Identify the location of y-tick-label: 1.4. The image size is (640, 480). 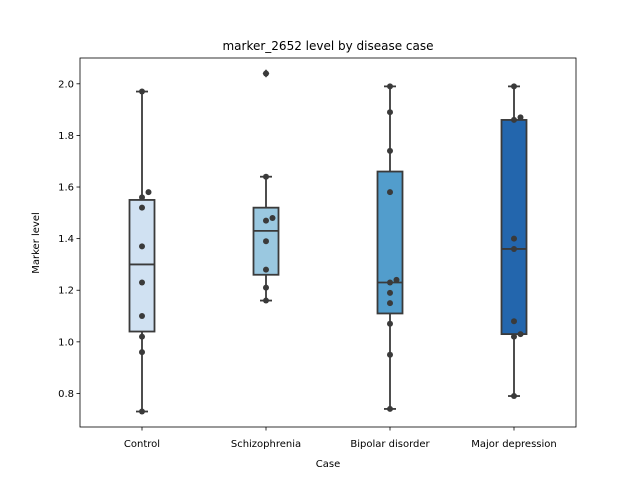
(66, 239).